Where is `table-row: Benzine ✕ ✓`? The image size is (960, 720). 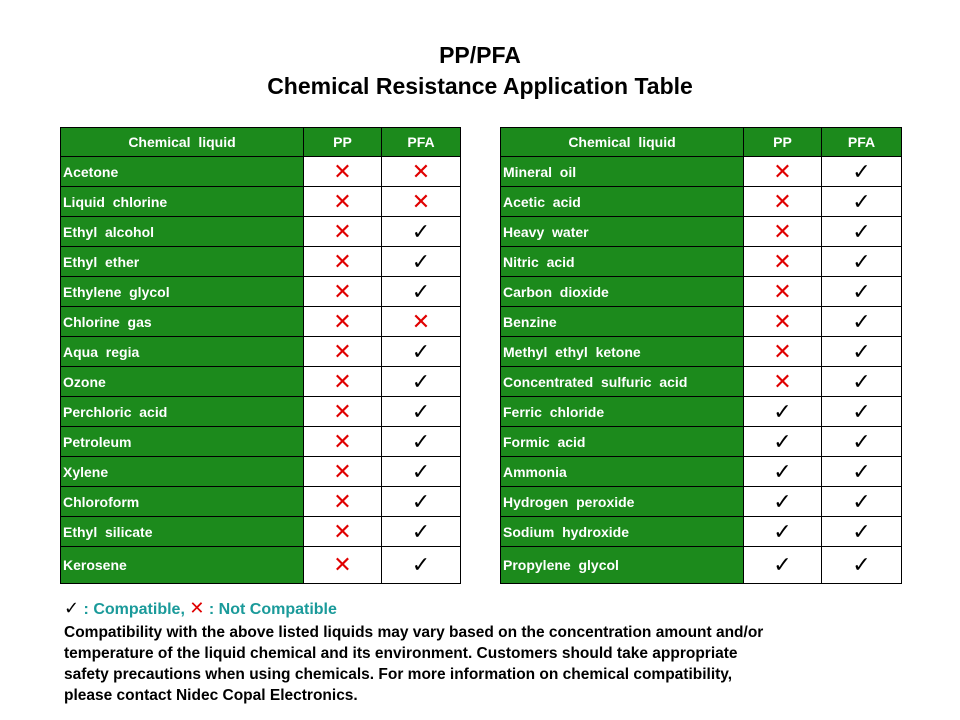 table-row: Benzine ✕ ✓ is located at coordinates (701, 321).